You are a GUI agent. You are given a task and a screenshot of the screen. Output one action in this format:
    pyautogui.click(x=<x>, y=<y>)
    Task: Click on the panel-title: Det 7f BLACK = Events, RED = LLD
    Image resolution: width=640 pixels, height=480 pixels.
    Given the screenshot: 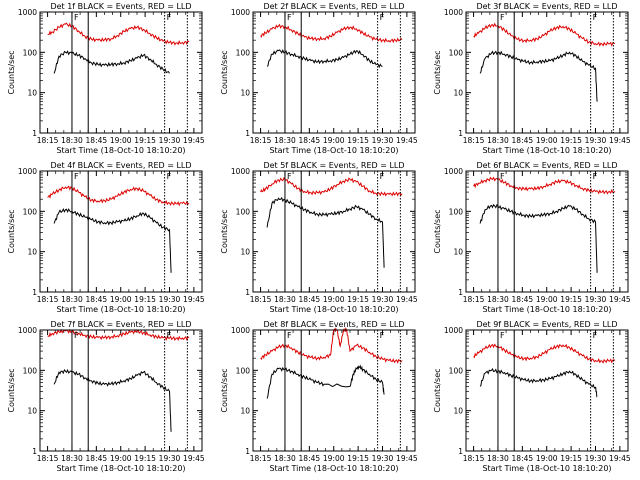 What is the action you would take?
    pyautogui.click(x=120, y=324)
    